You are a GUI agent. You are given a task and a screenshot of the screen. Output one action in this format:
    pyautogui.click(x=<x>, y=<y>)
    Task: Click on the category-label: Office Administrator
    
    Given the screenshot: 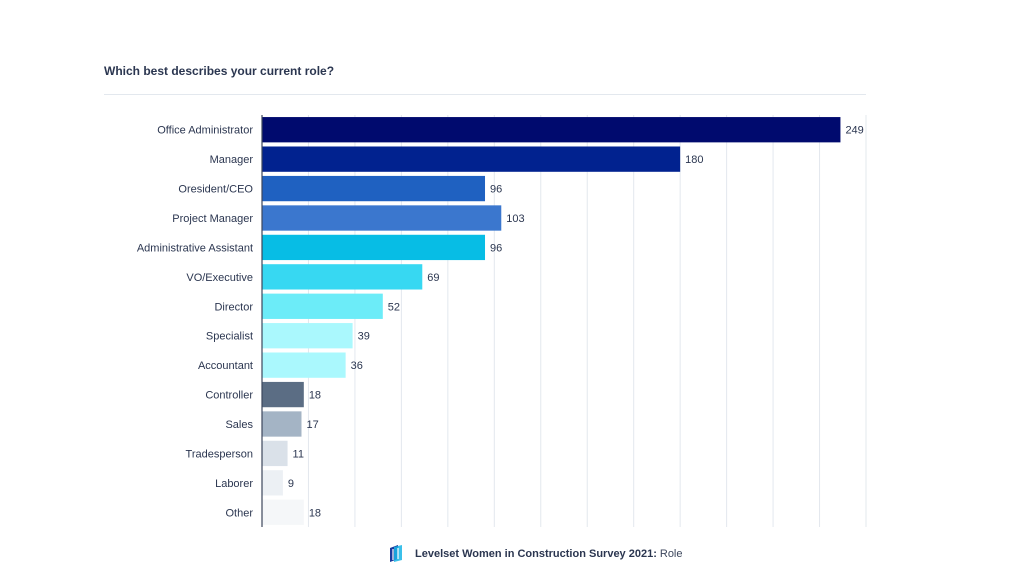 What is the action you would take?
    pyautogui.click(x=205, y=131)
    